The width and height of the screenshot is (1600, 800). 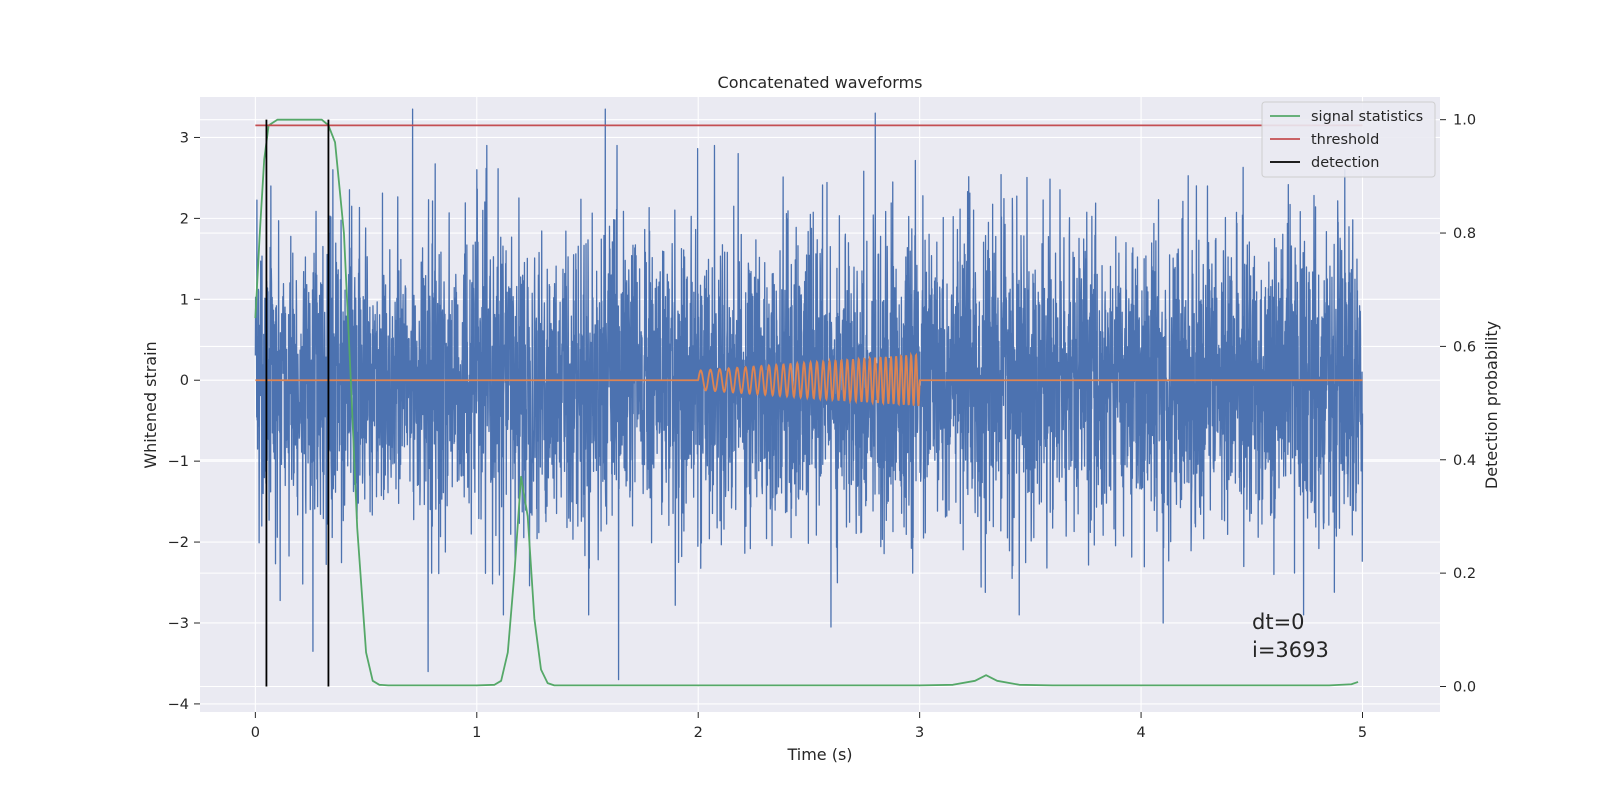 What do you see at coordinates (1491, 405) in the screenshot?
I see `y2-axis-label: Detection probability` at bounding box center [1491, 405].